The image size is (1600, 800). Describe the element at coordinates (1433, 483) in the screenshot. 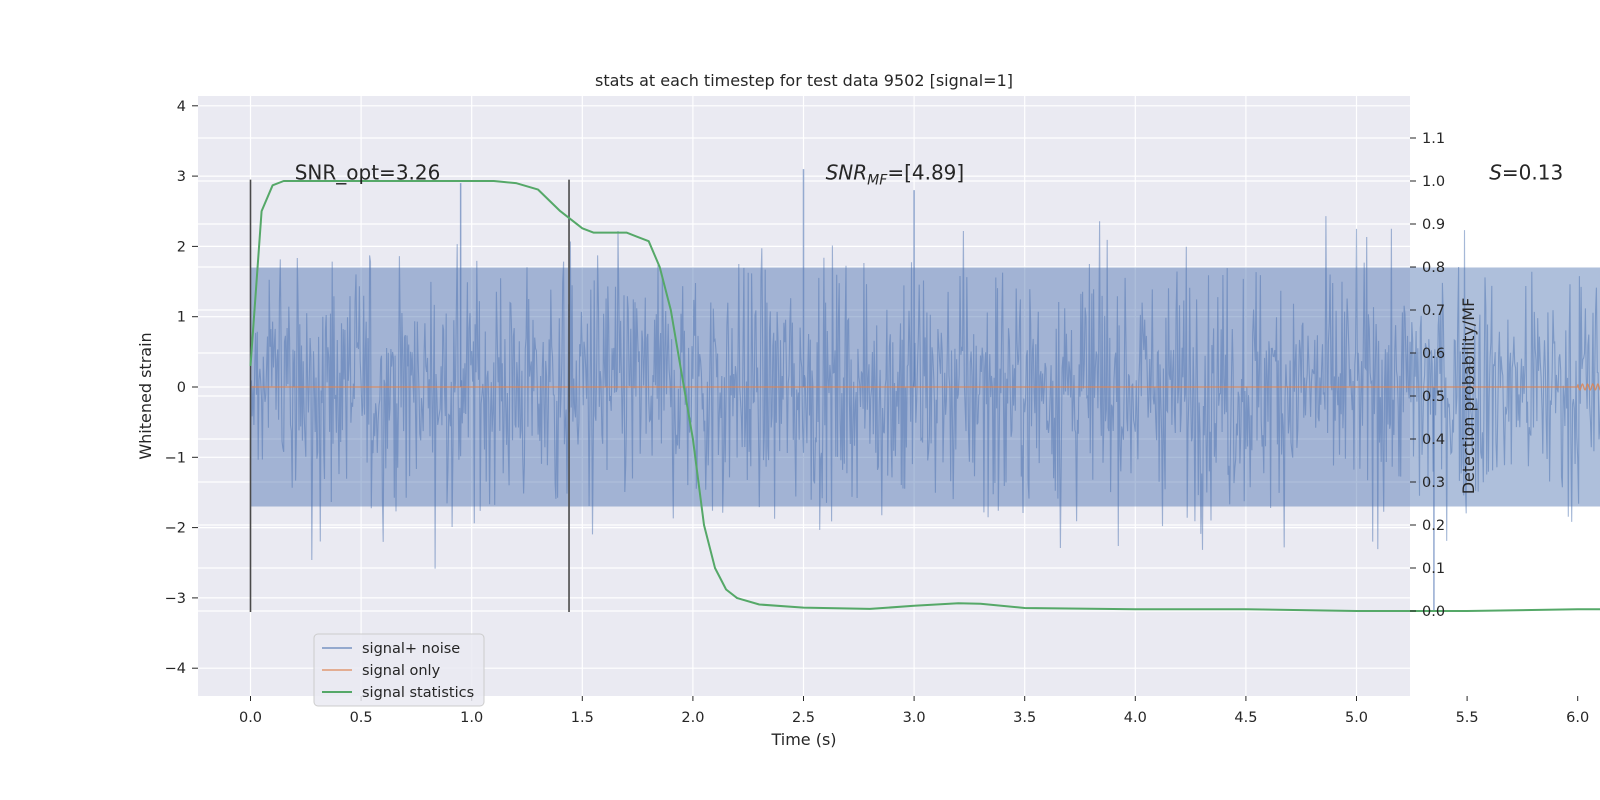

I see `y2-tick-label: 0.3` at that location.